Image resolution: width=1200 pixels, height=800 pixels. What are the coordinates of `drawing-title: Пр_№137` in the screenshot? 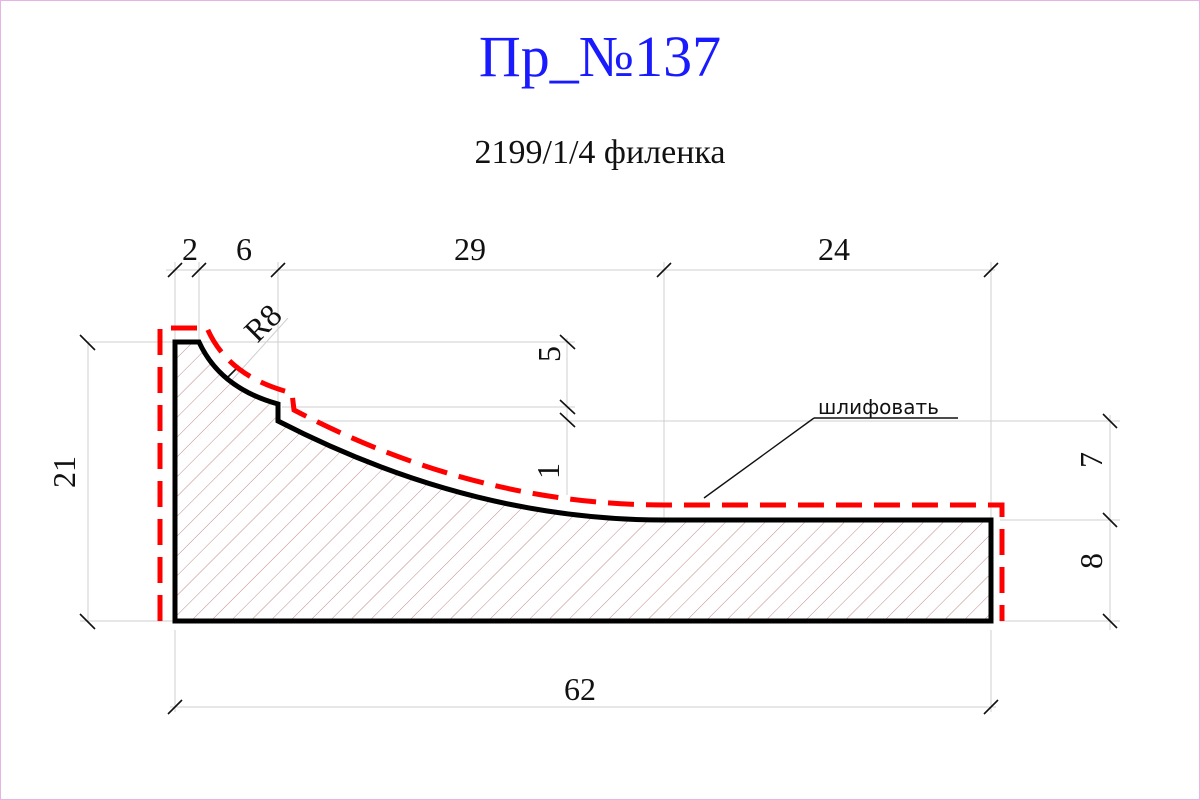 It's located at (600, 56).